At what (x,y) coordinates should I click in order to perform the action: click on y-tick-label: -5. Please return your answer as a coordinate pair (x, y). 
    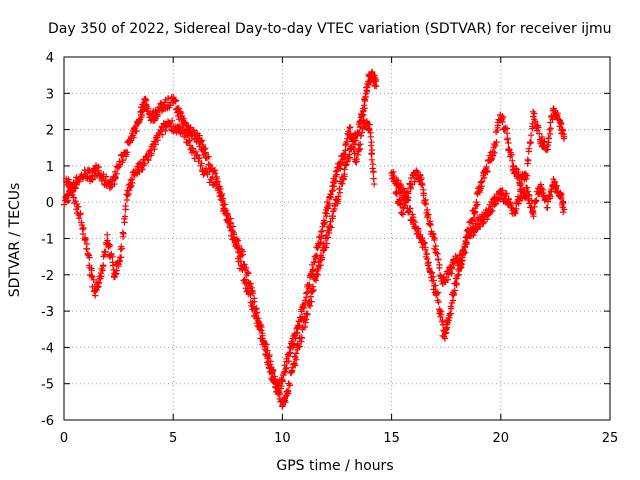
    Looking at the image, I should click on (47, 385).